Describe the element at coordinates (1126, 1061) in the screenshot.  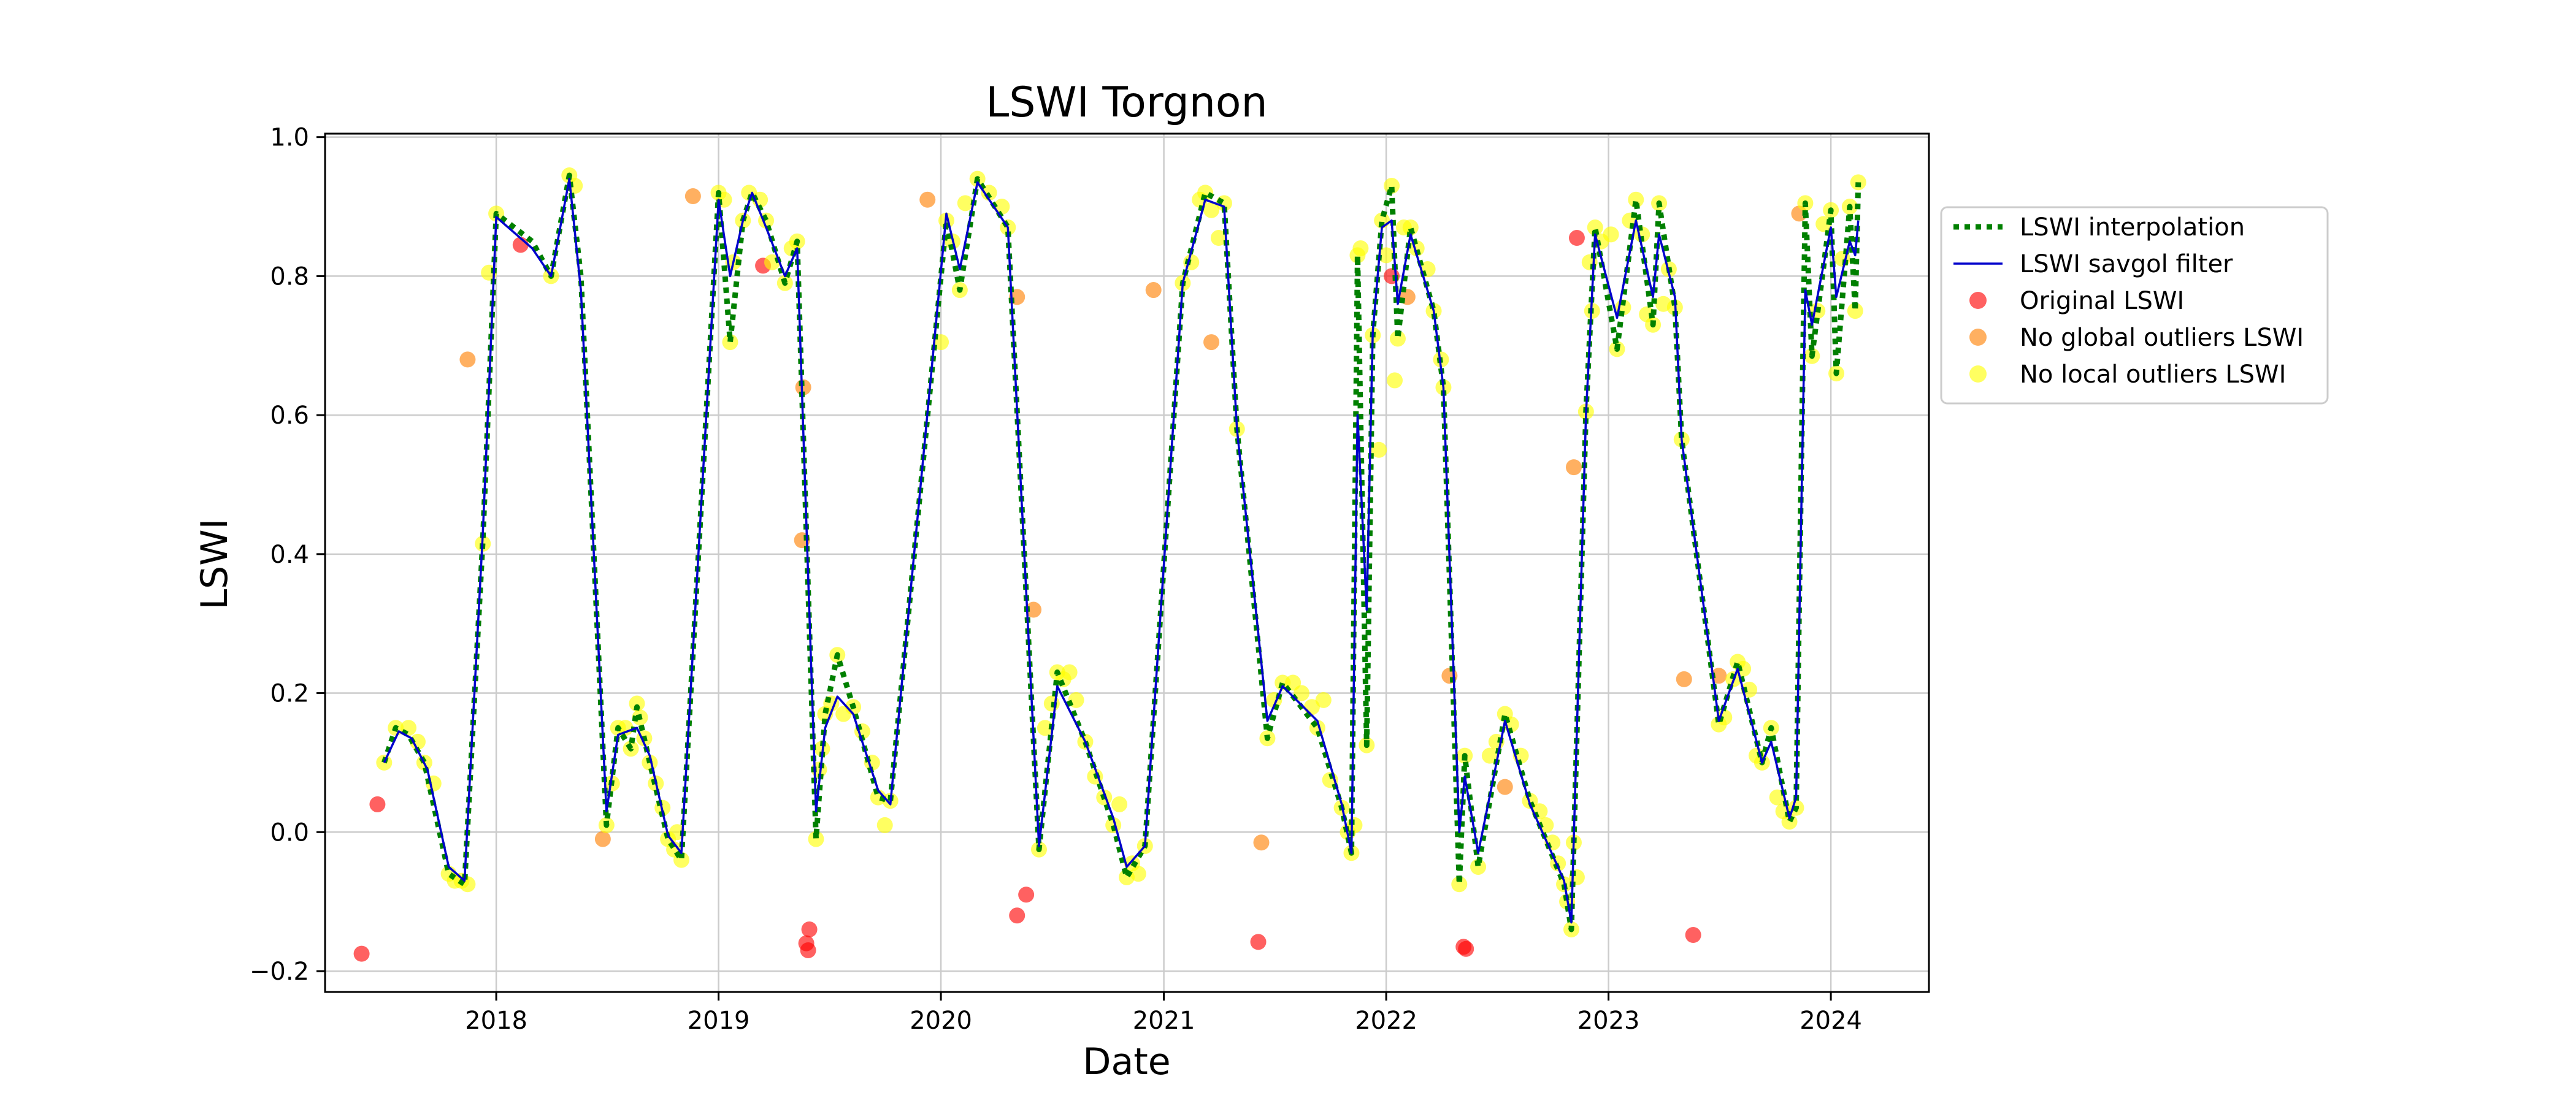
I see `x-axis-label: Date` at that location.